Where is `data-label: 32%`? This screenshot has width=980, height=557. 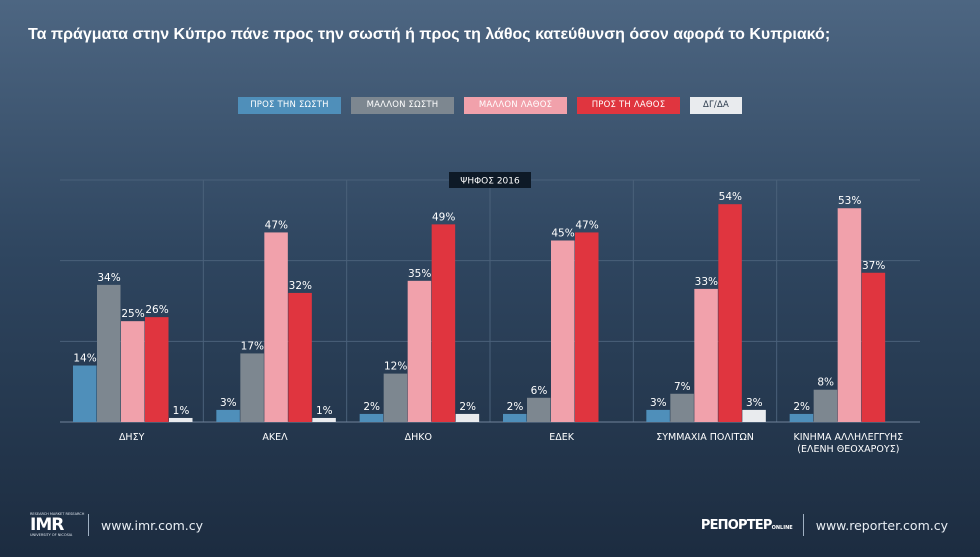 data-label: 32% is located at coordinates (300, 286).